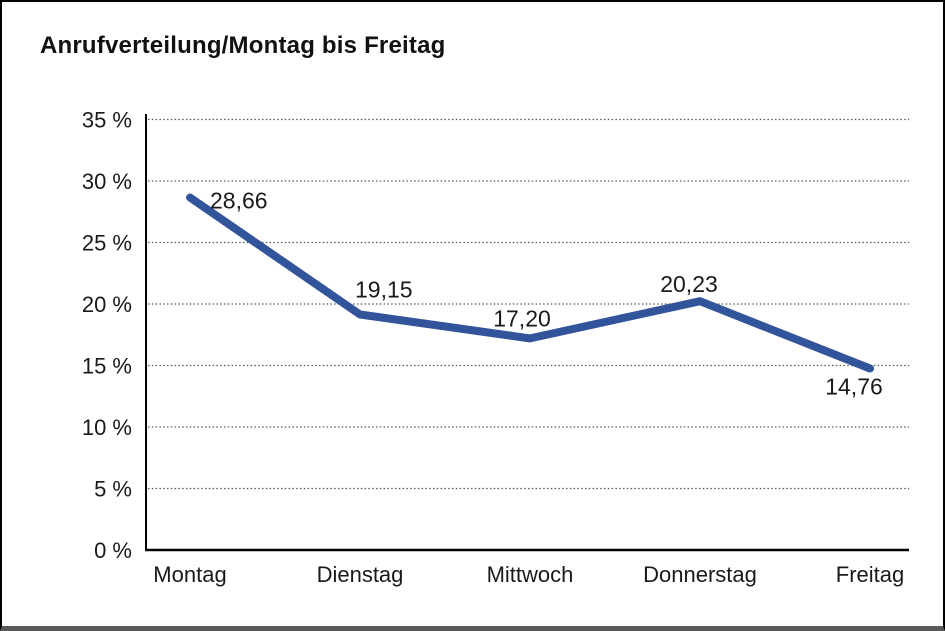 This screenshot has height=631, width=945. I want to click on x-tick-label: Donnerstag, so click(700, 574).